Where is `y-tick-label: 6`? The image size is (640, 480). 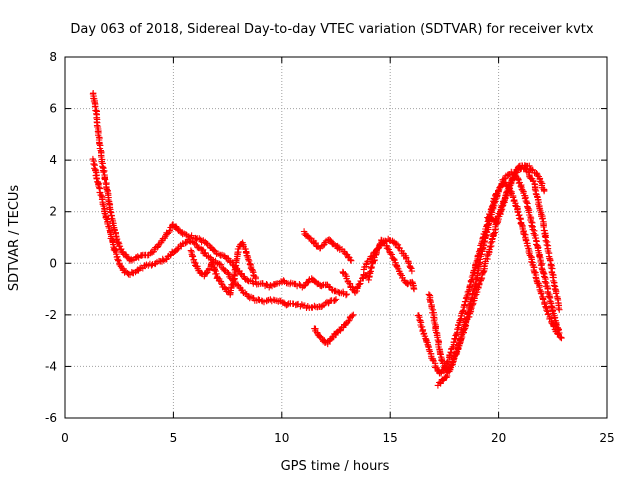
y-tick-label: 6 is located at coordinates (53, 109).